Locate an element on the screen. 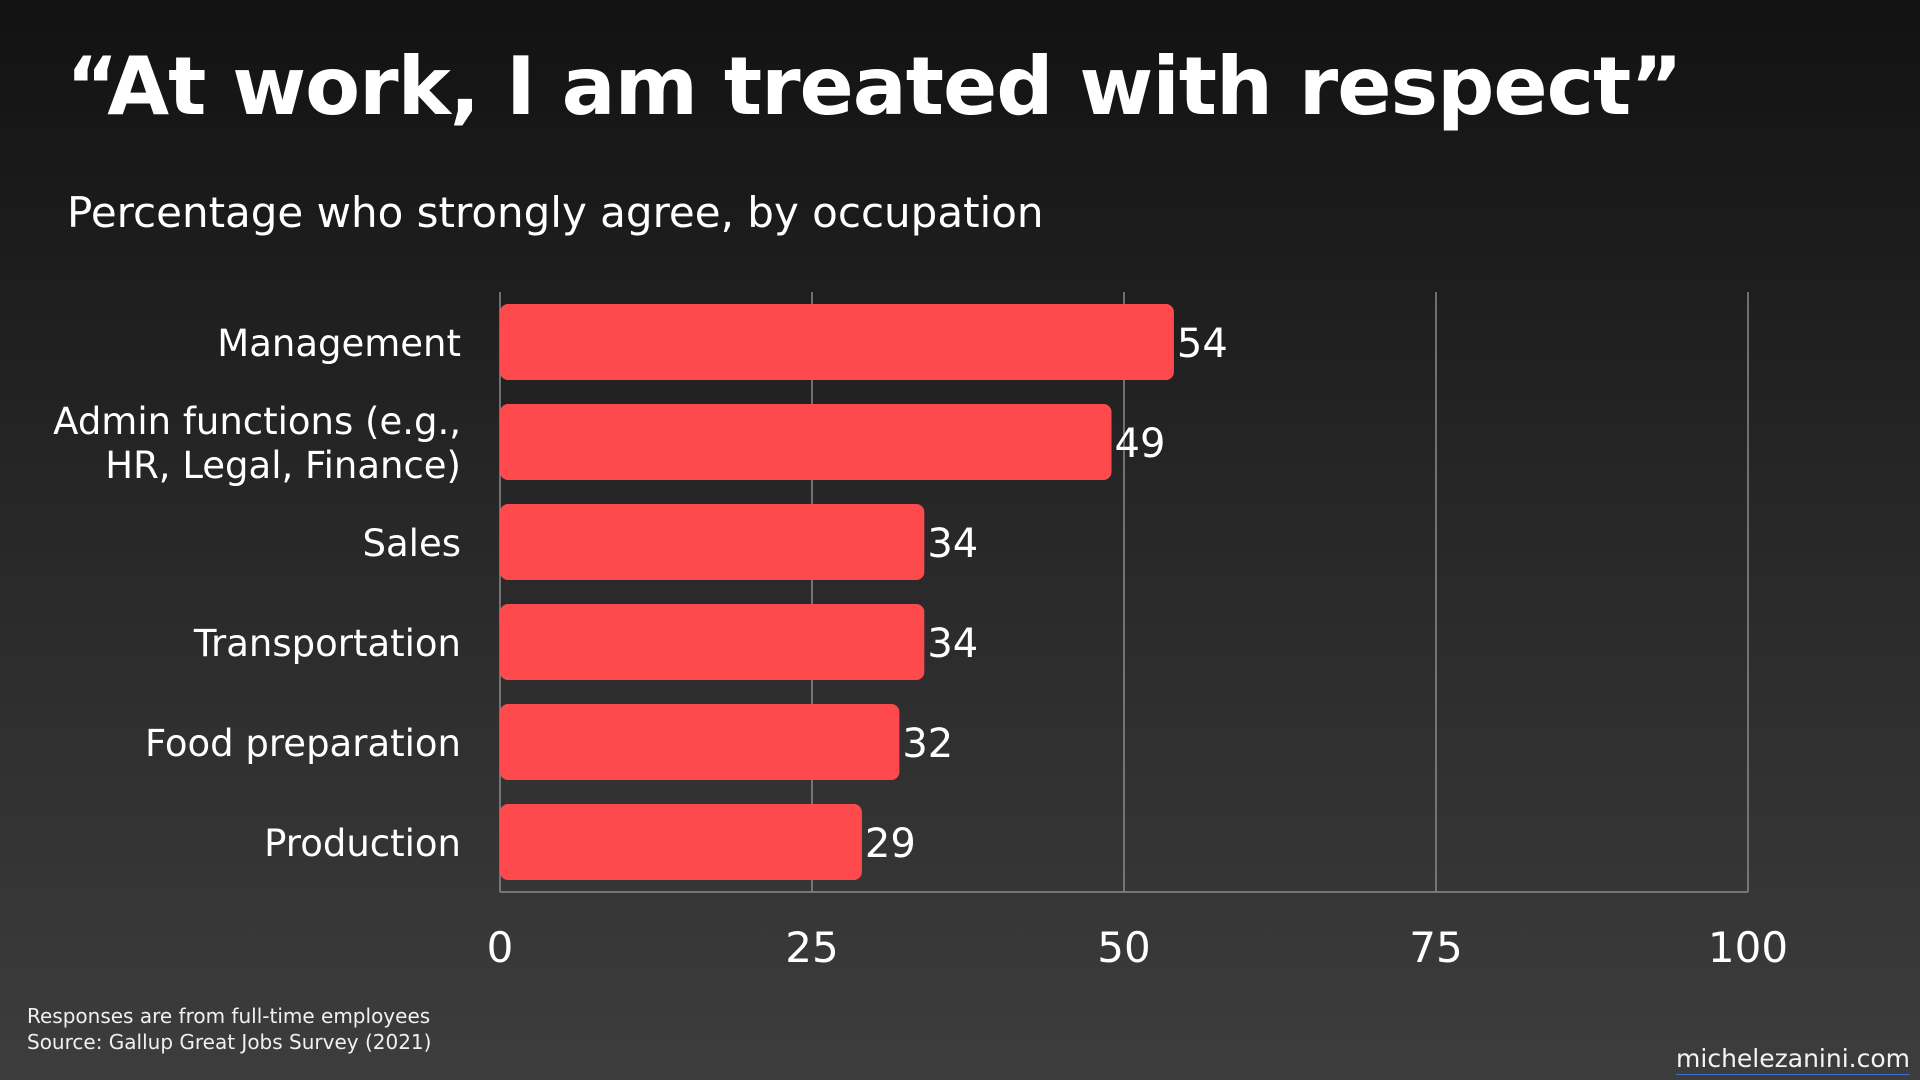  x-tick-label: 0 is located at coordinates (500, 947).